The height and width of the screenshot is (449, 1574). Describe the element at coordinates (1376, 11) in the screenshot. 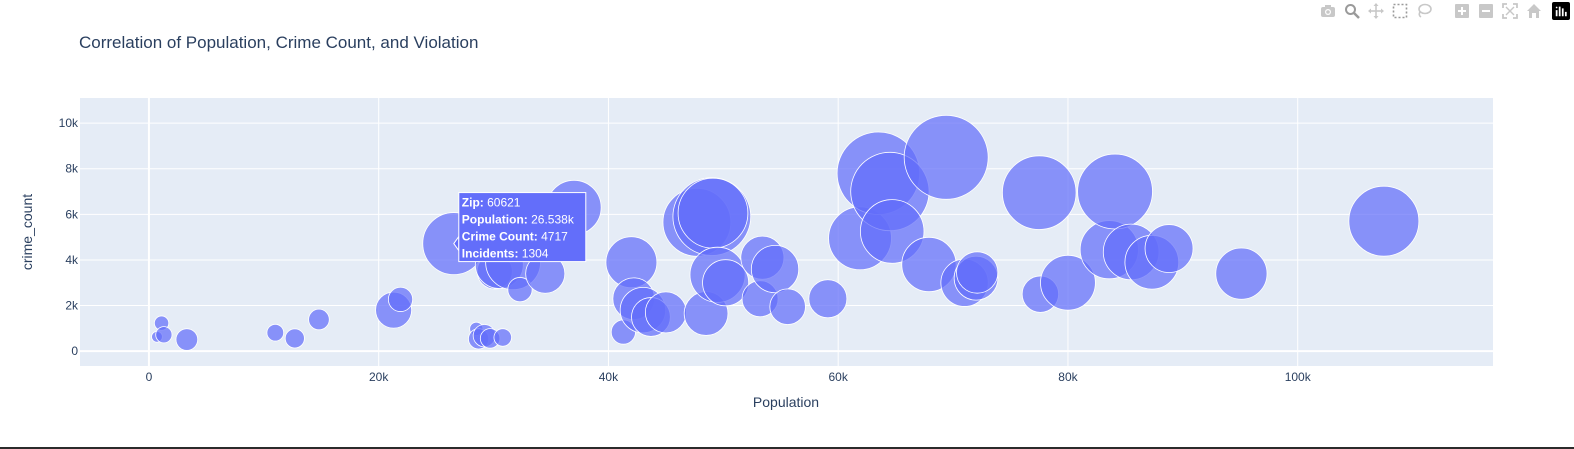

I see `pan-icon` at that location.